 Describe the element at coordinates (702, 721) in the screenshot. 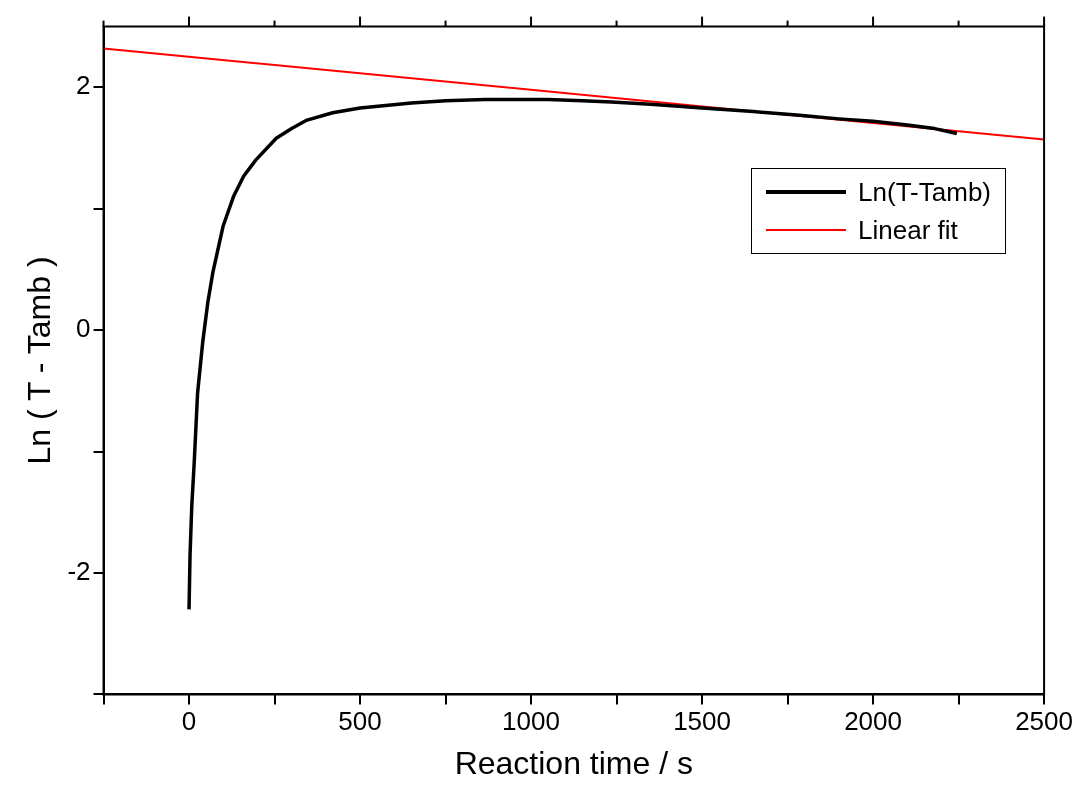

I see `x-tick-label: 1500` at that location.